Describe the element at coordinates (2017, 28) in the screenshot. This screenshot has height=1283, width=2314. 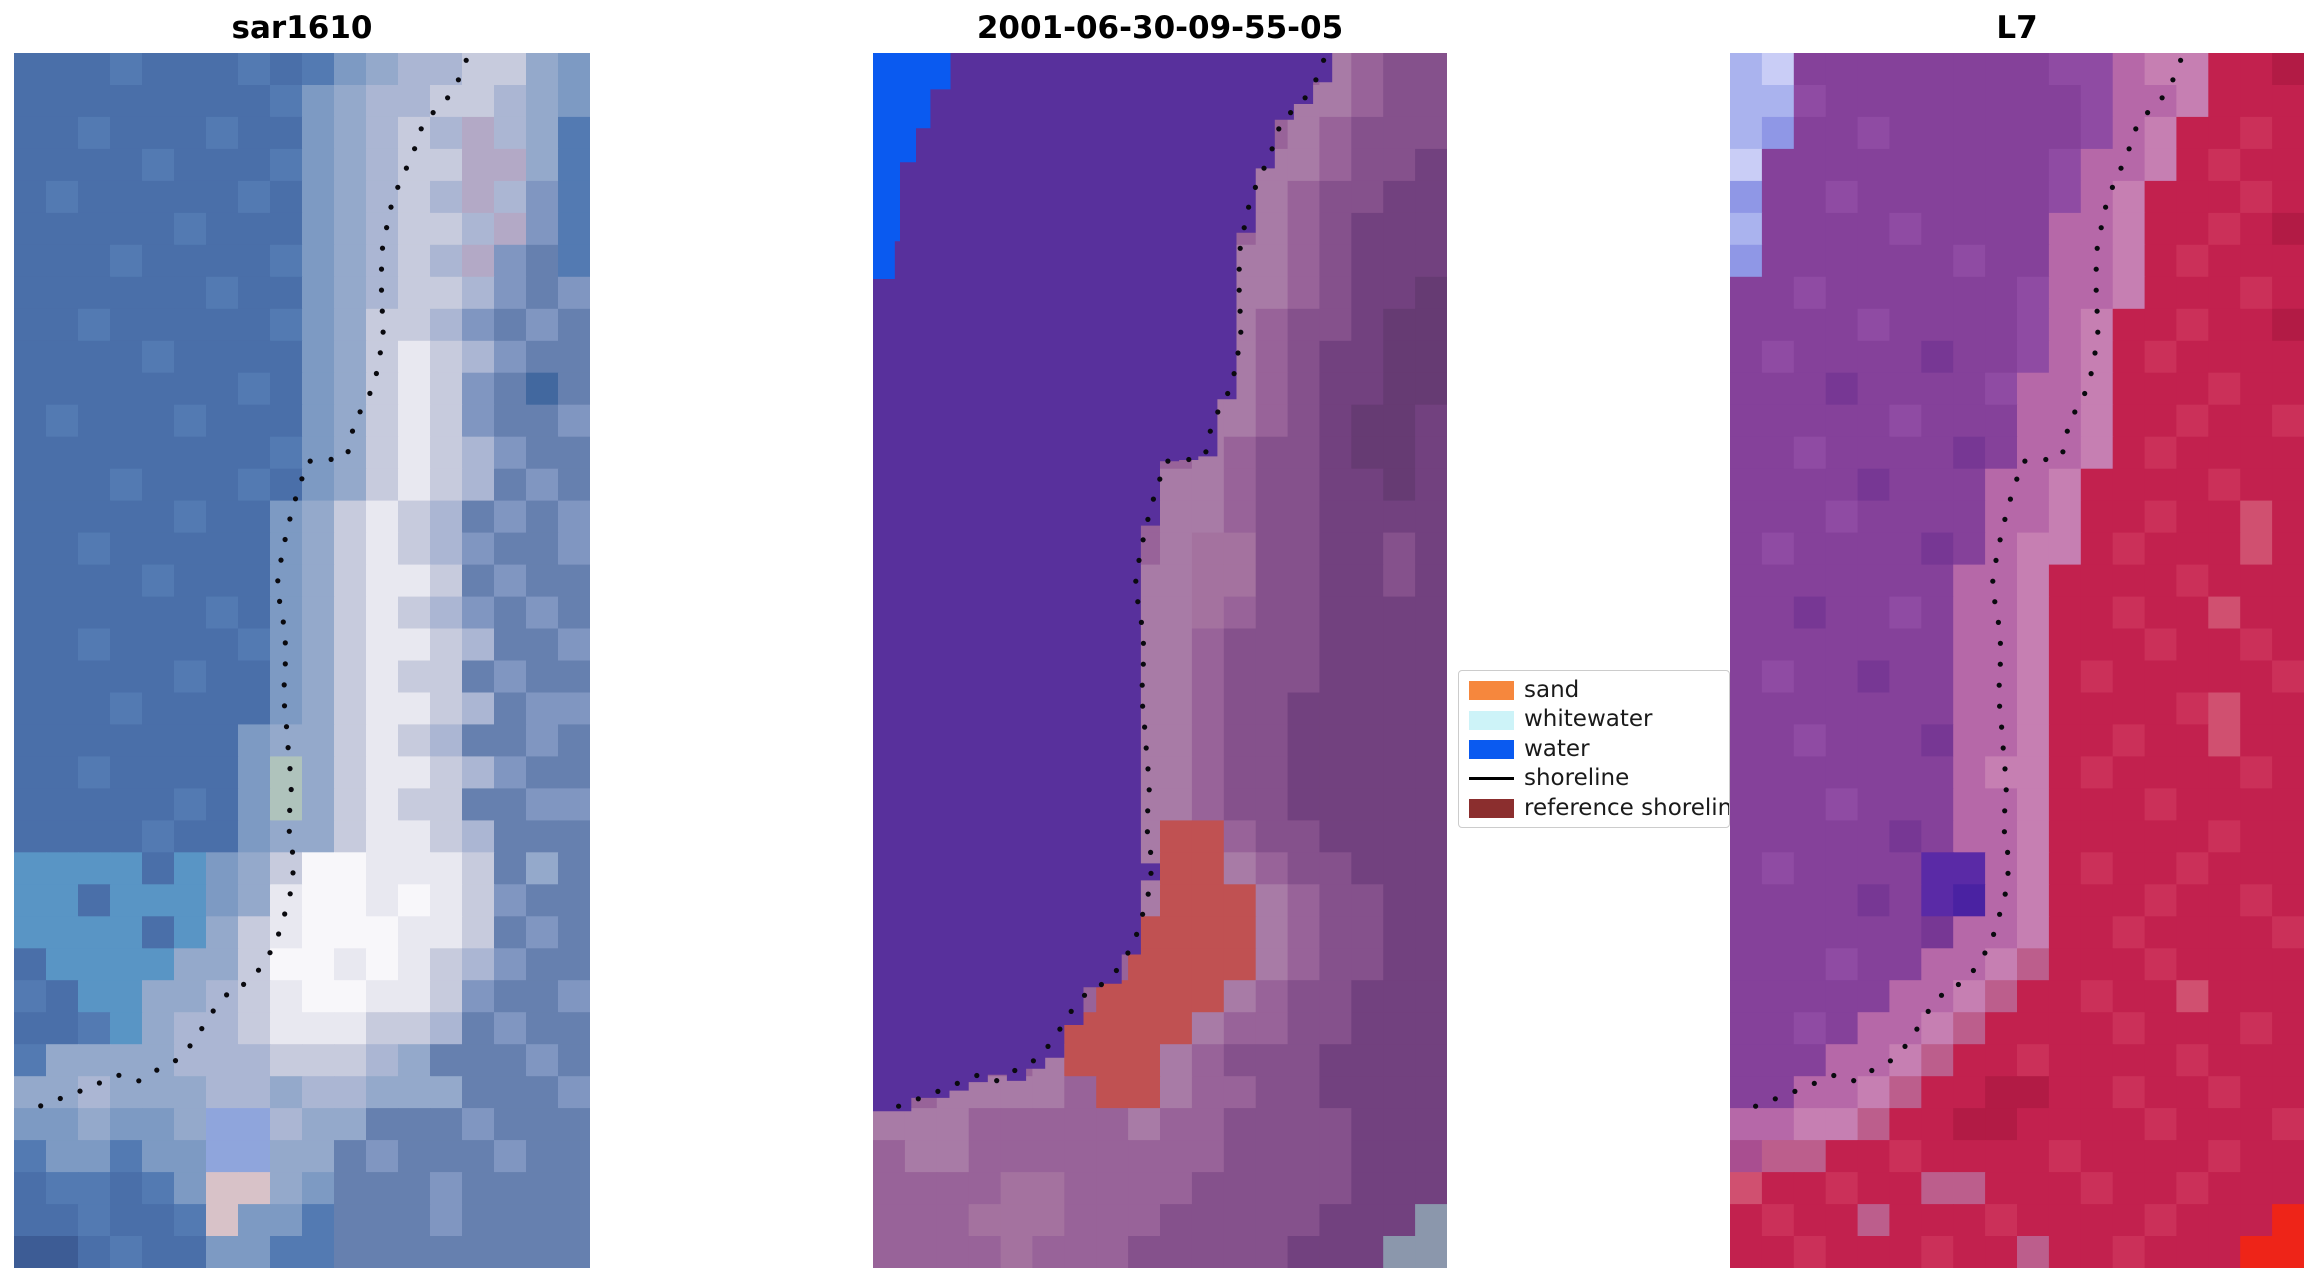
I see `panel-title-l7: L7` at that location.